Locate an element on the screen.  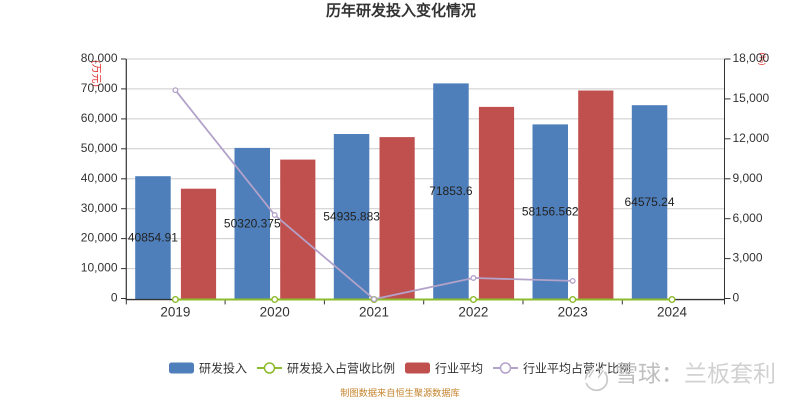
svg-text: 9,000 is located at coordinates (748, 178).